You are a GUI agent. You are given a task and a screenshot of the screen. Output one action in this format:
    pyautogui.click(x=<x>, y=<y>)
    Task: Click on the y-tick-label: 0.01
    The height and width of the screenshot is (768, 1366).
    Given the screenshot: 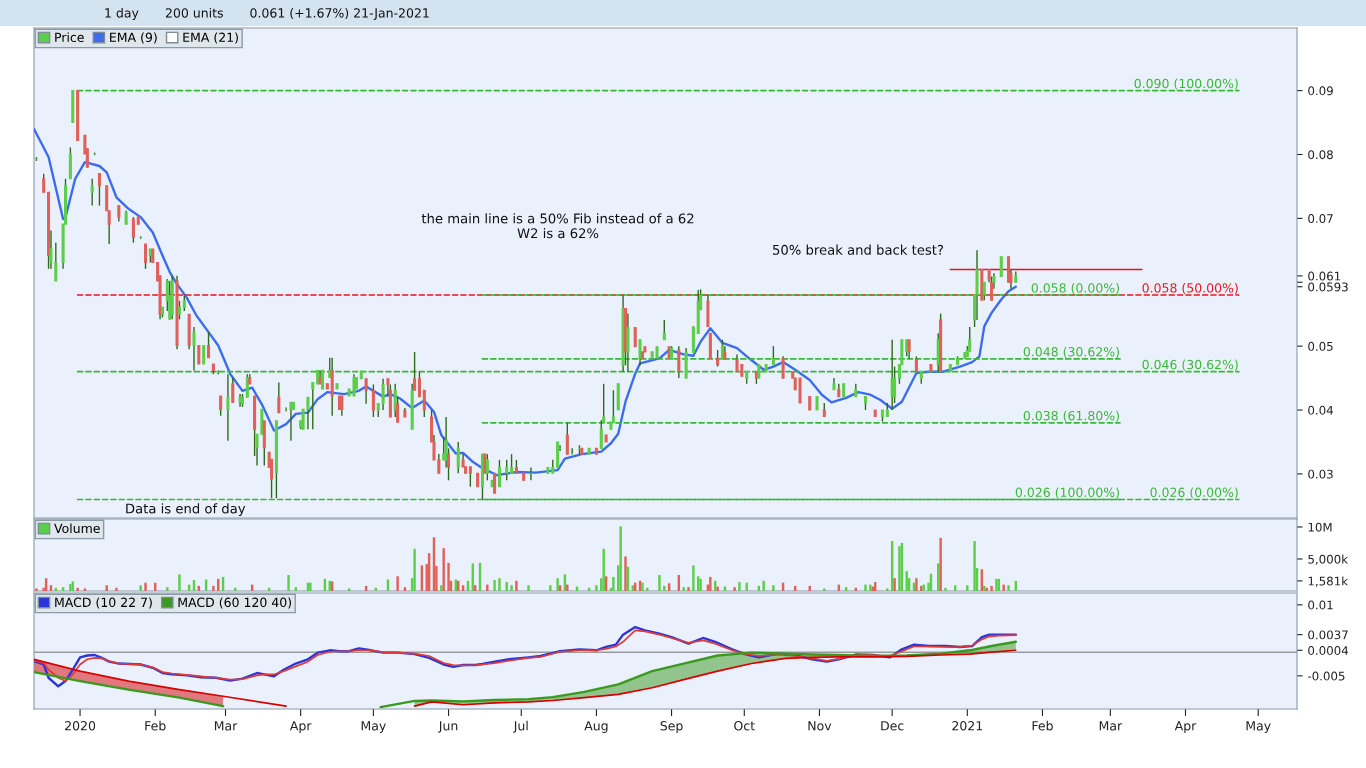 What is the action you would take?
    pyautogui.click(x=1320, y=605)
    